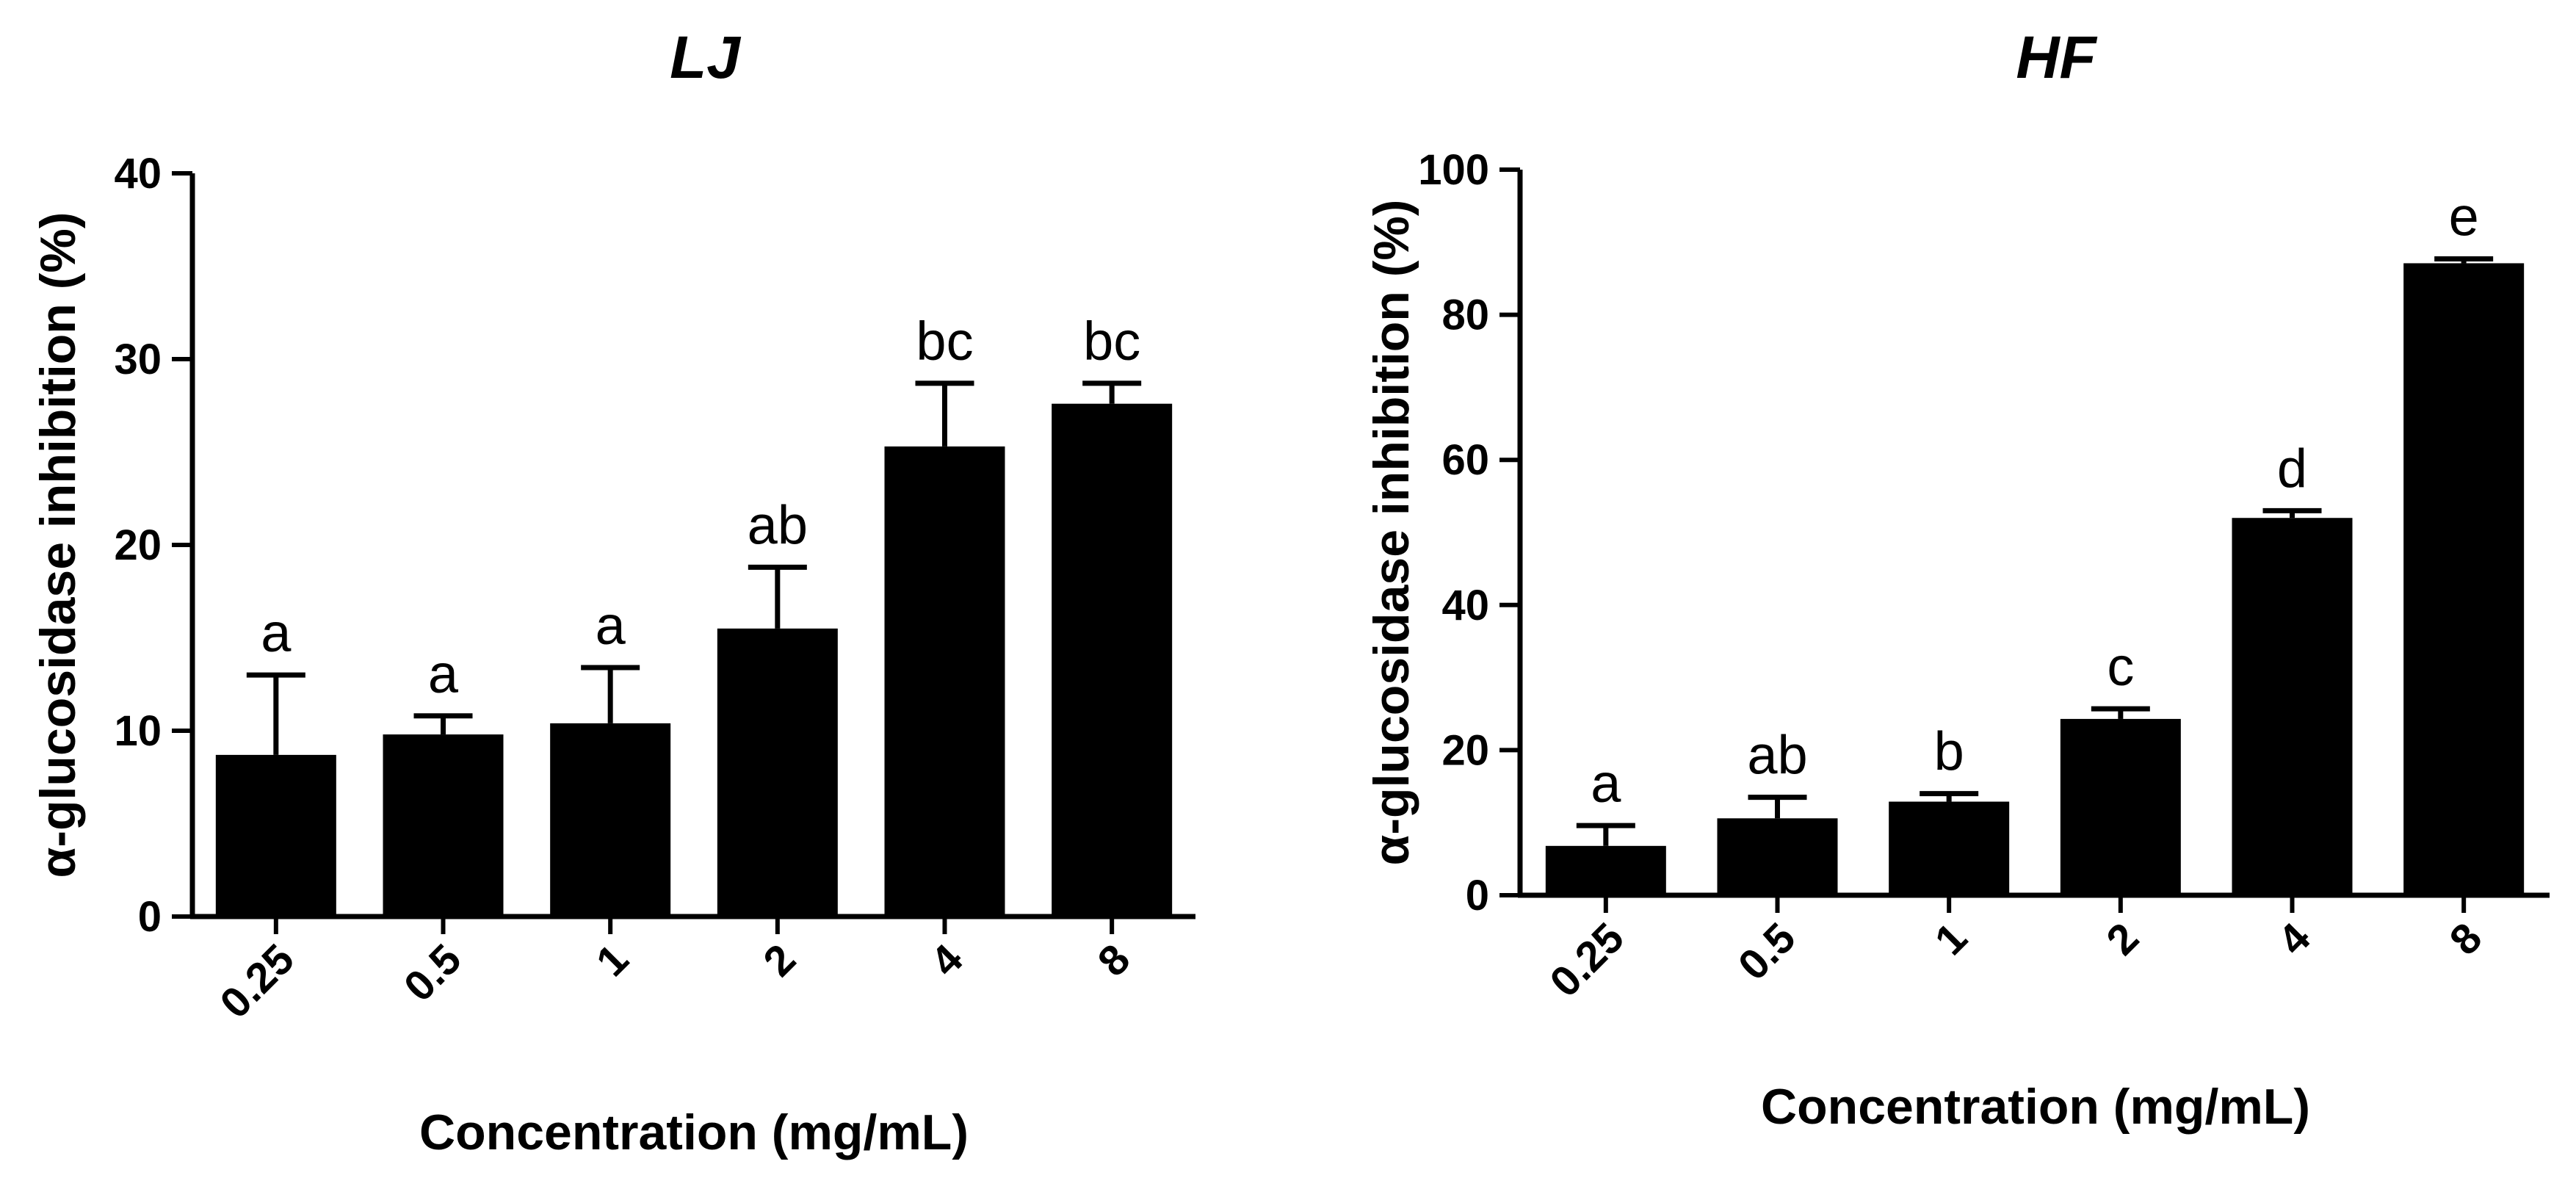 The width and height of the screenshot is (2576, 1189). What do you see at coordinates (2120, 666) in the screenshot?
I see `significance-label: c` at bounding box center [2120, 666].